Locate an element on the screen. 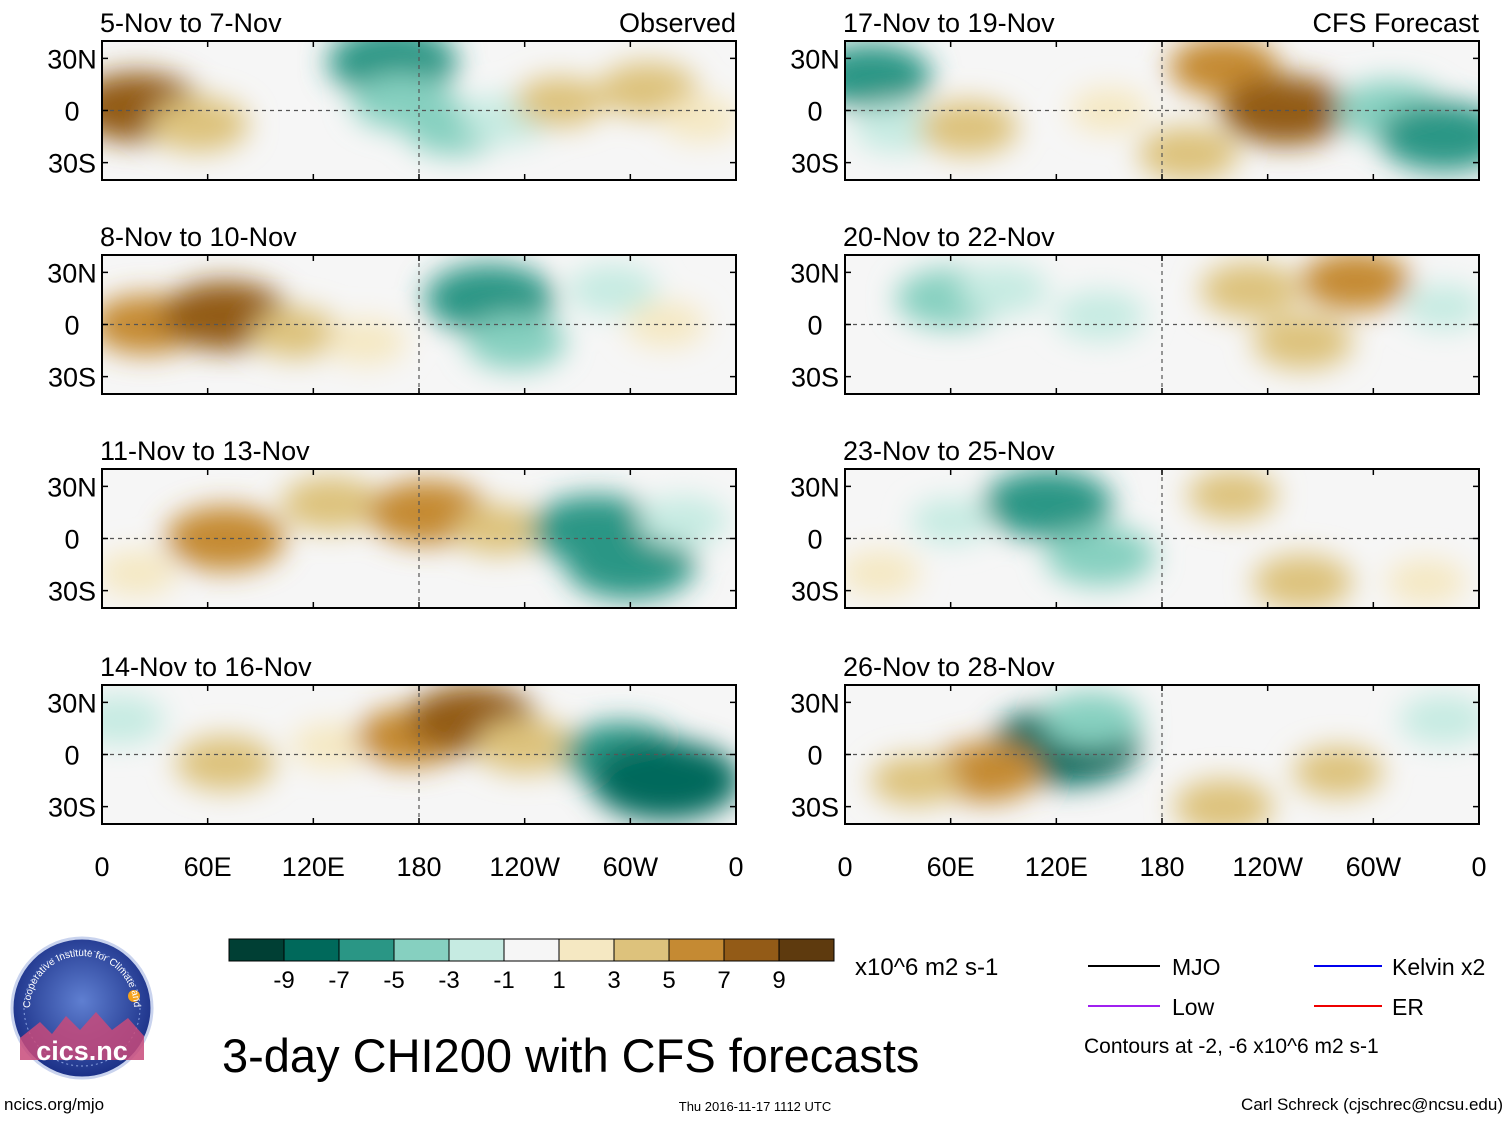 This screenshot has width=1510, height=1121. colorbar-tick-label: 1 is located at coordinates (558, 980).